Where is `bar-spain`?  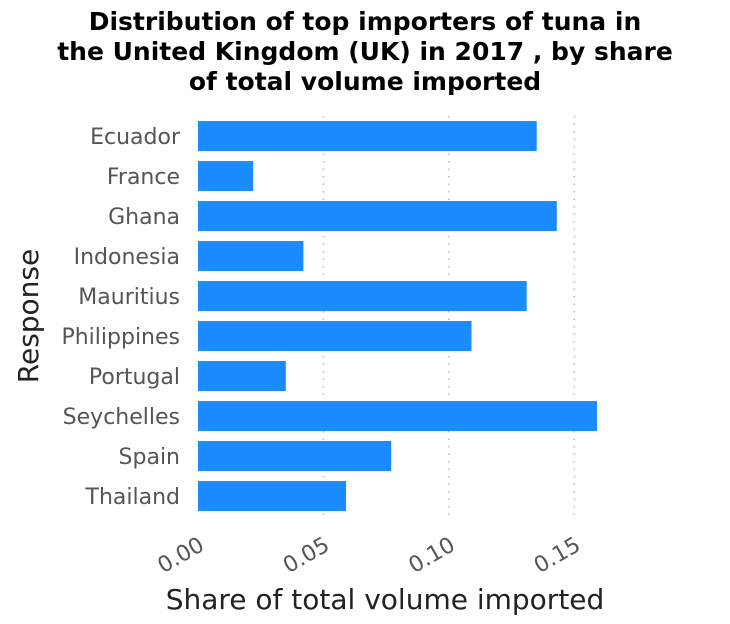
bar-spain is located at coordinates (295, 456).